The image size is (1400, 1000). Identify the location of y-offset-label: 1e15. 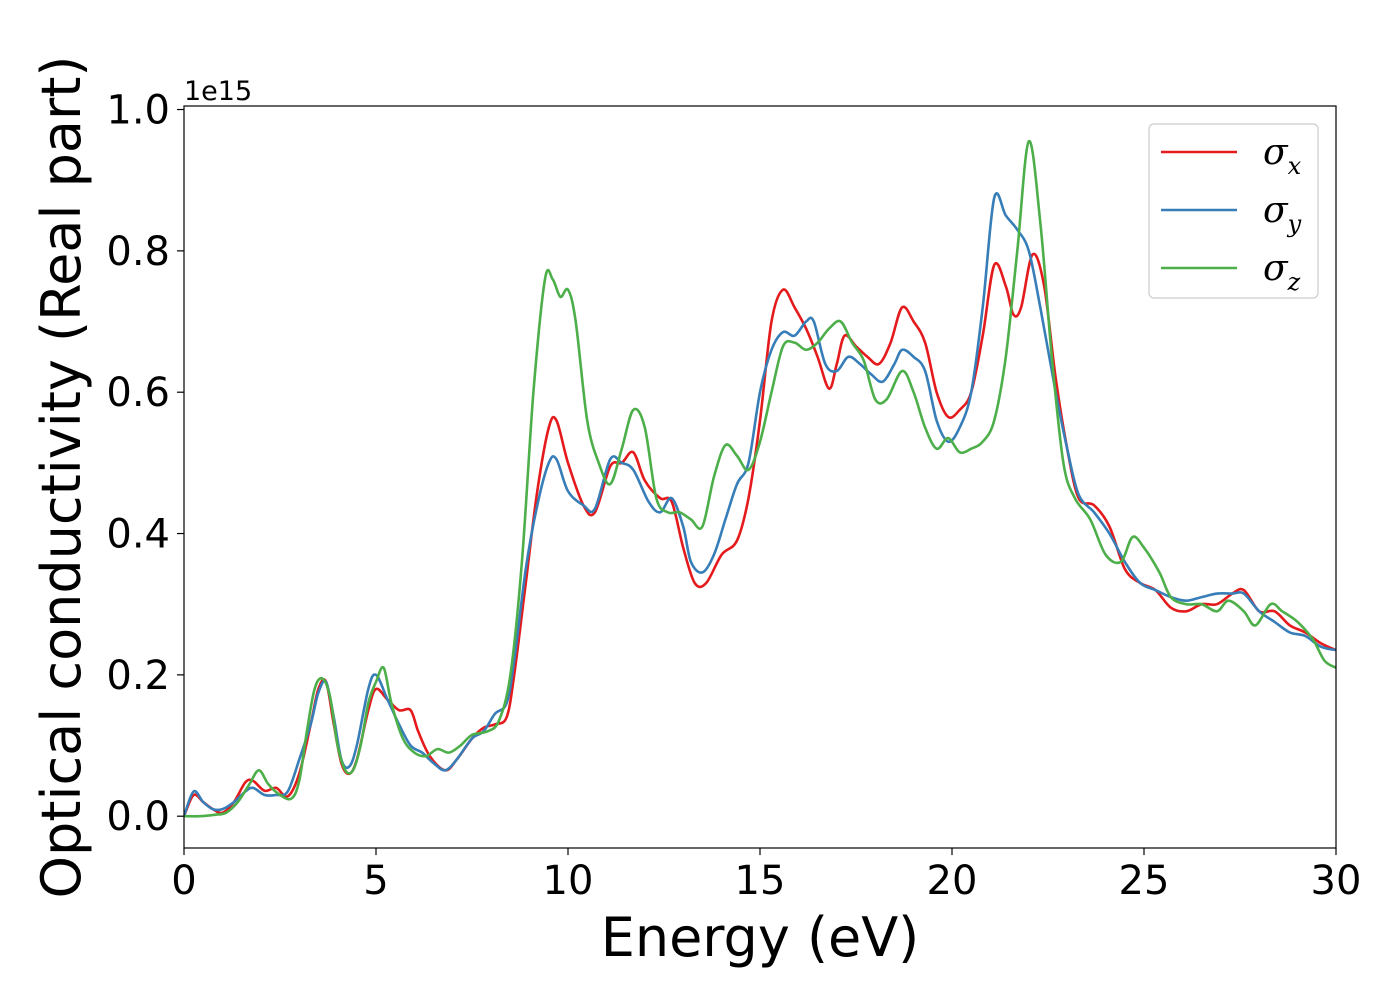
(218, 91).